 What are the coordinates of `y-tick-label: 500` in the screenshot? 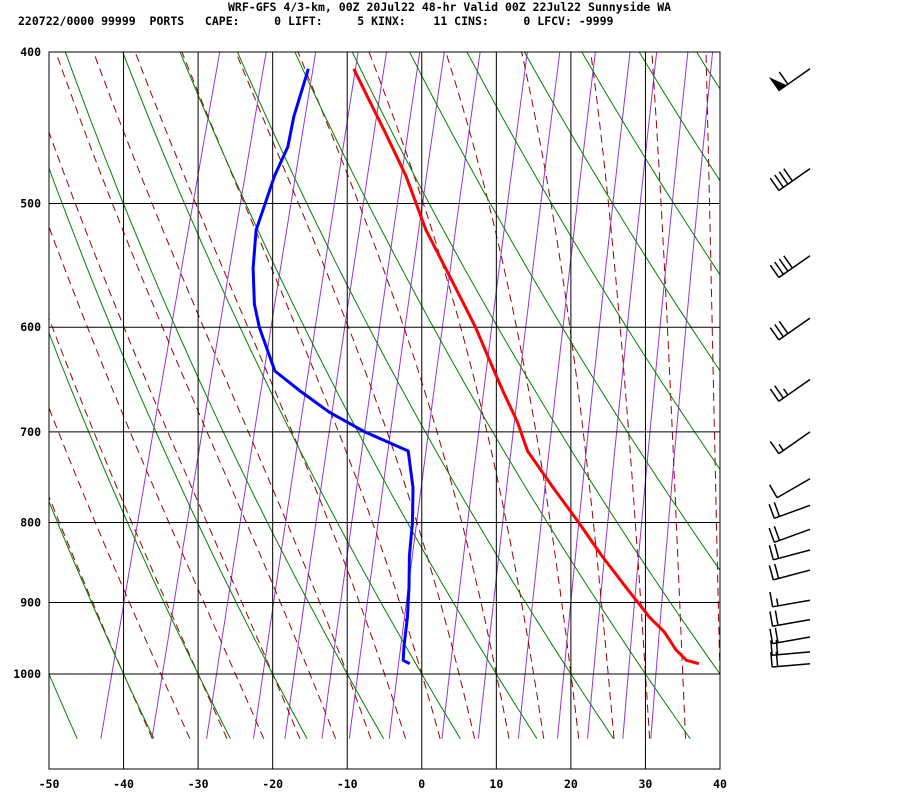 It's located at (30, 203).